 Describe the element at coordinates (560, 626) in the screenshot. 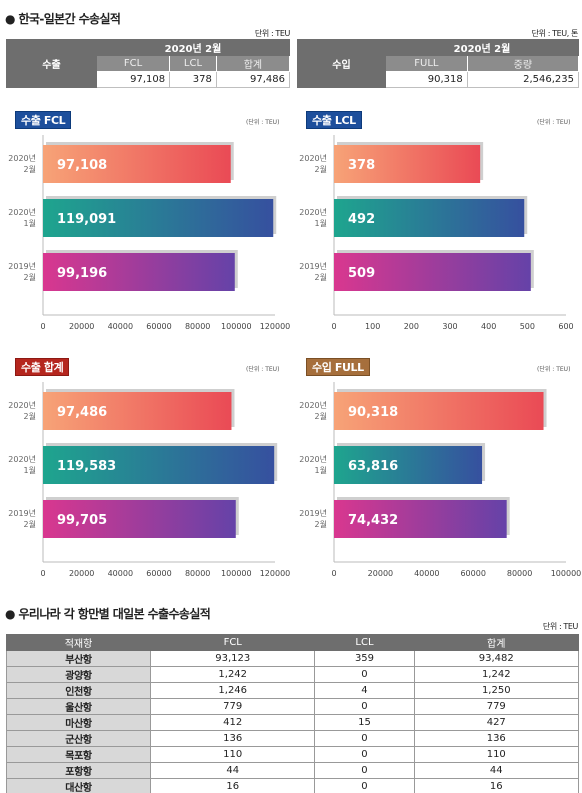

I see `section2-unit: 단위 : TEU` at that location.